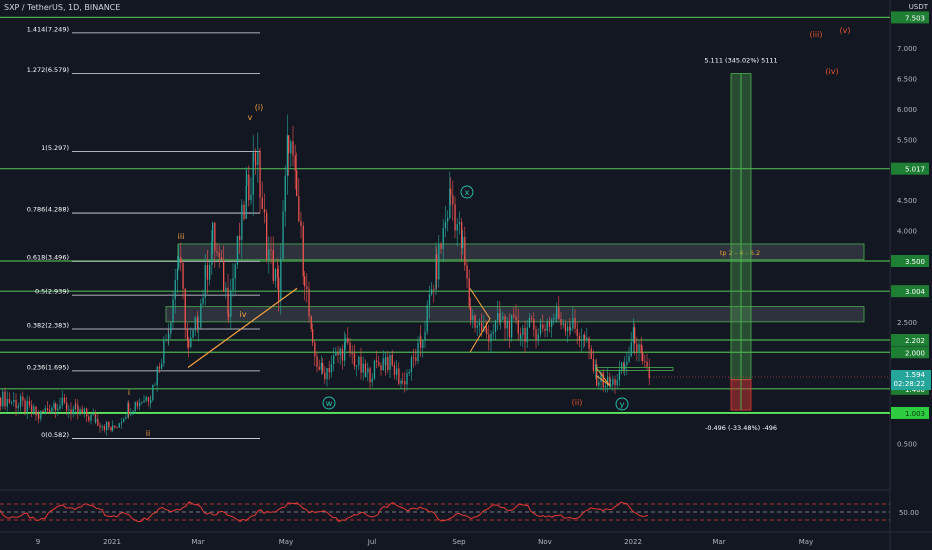  Describe the element at coordinates (907, 79) in the screenshot. I see `y-tick-label: 6.500` at that location.